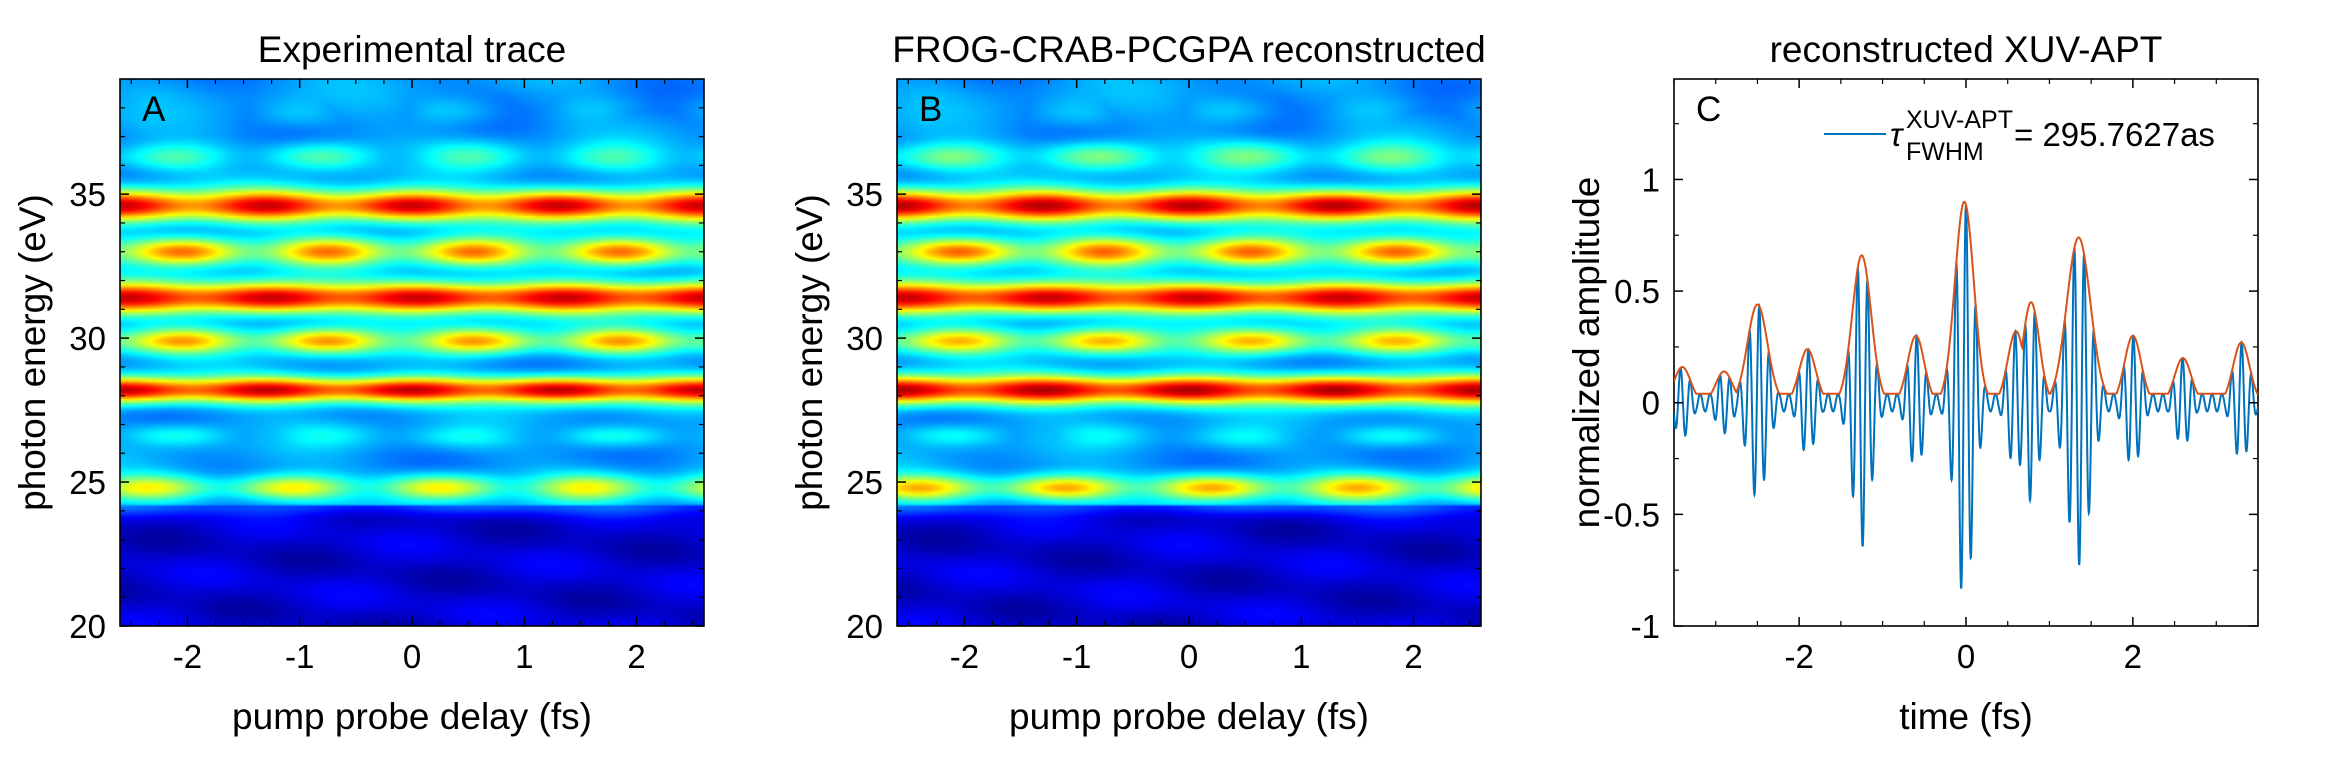 This screenshot has width=2344, height=781. I want to click on legend: τ XUV-APT FWHM = 295.7627as, so click(2019, 136).